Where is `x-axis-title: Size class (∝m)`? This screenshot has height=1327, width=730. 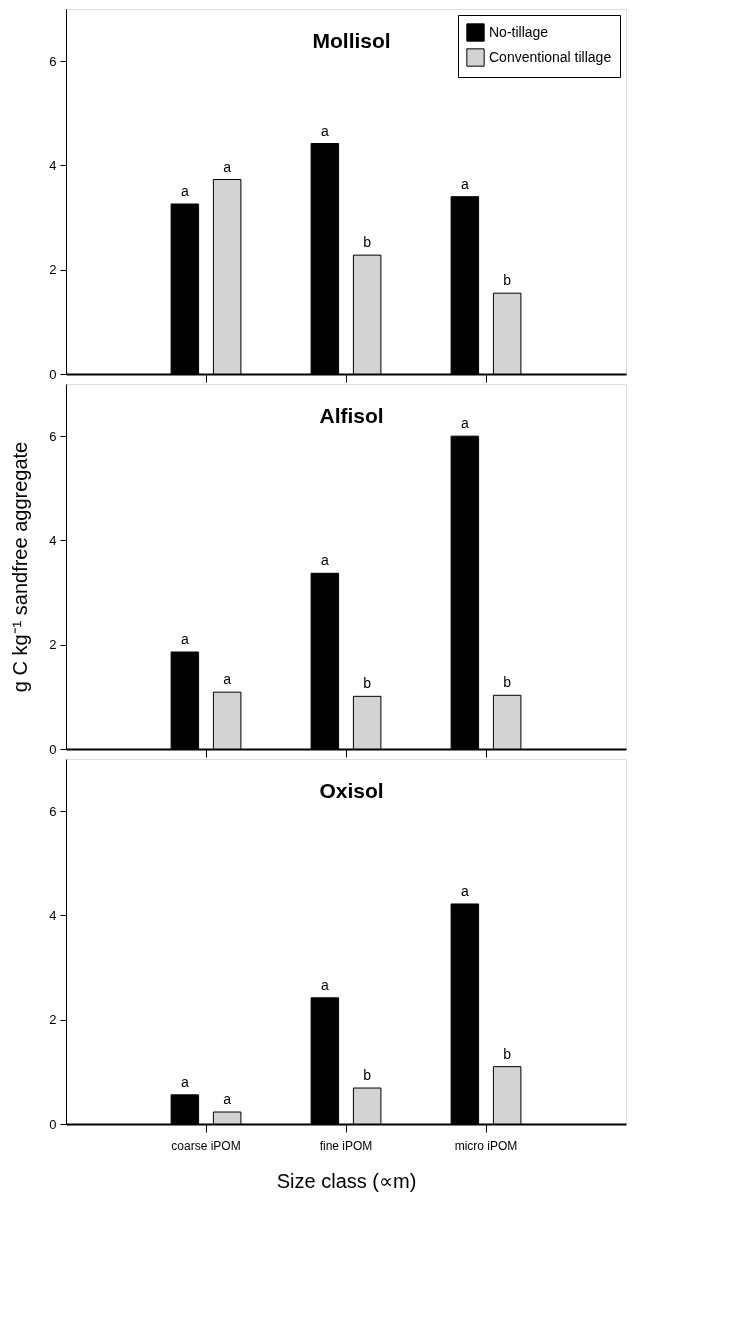 x-axis-title: Size class (∝m) is located at coordinates (346, 1180).